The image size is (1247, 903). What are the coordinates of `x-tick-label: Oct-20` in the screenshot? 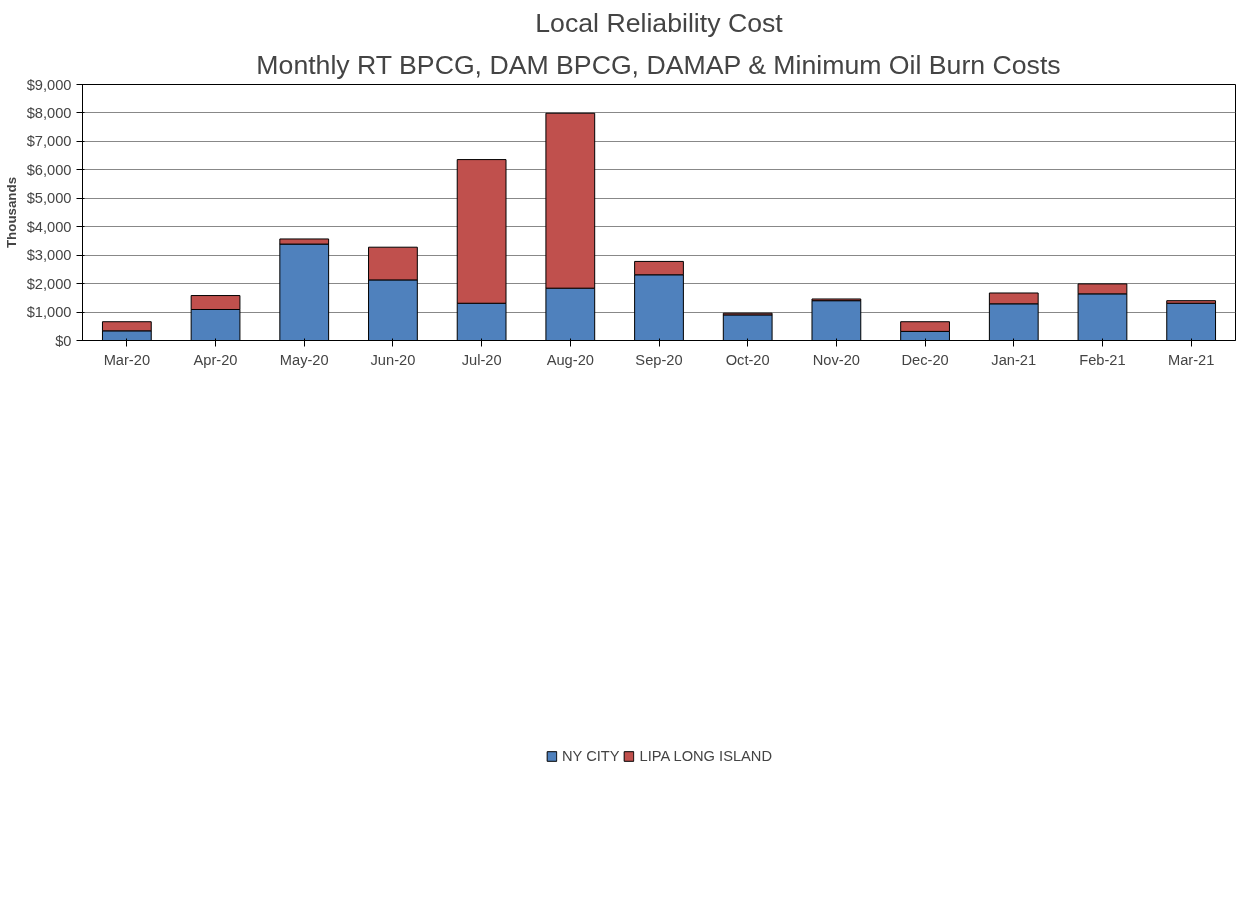 It's located at (747, 359).